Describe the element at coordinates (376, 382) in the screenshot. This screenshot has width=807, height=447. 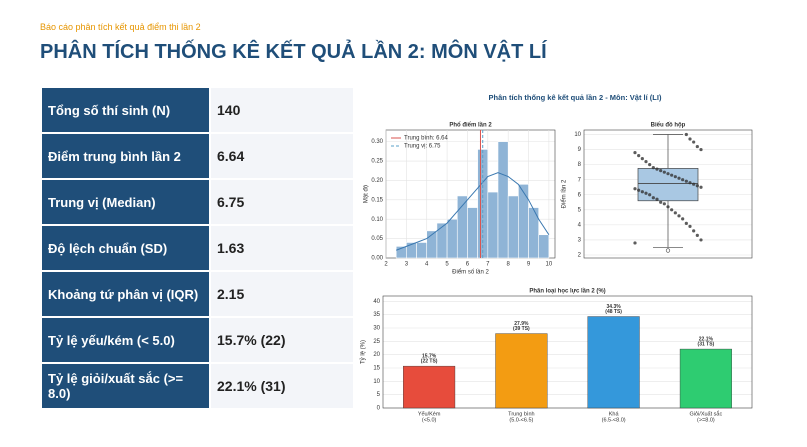
I see `y-tick-label: 10` at that location.